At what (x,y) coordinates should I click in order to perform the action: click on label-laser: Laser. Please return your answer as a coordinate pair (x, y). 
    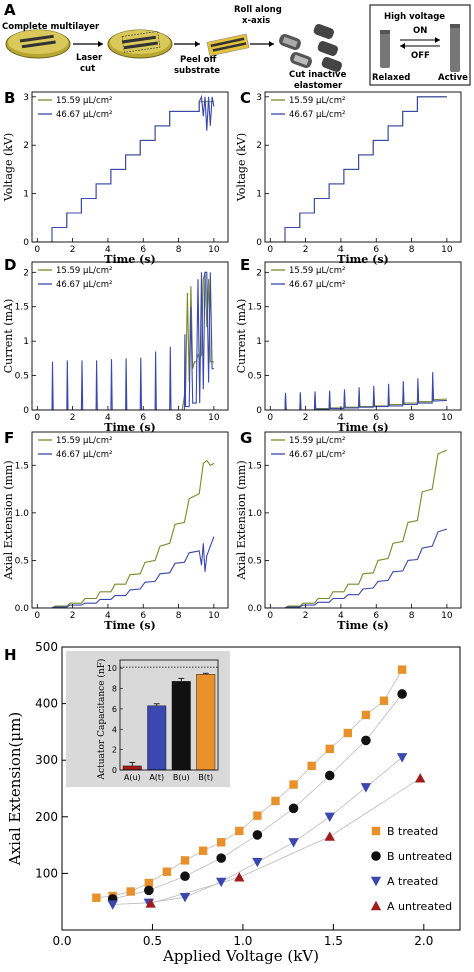
    Looking at the image, I should click on (89, 58).